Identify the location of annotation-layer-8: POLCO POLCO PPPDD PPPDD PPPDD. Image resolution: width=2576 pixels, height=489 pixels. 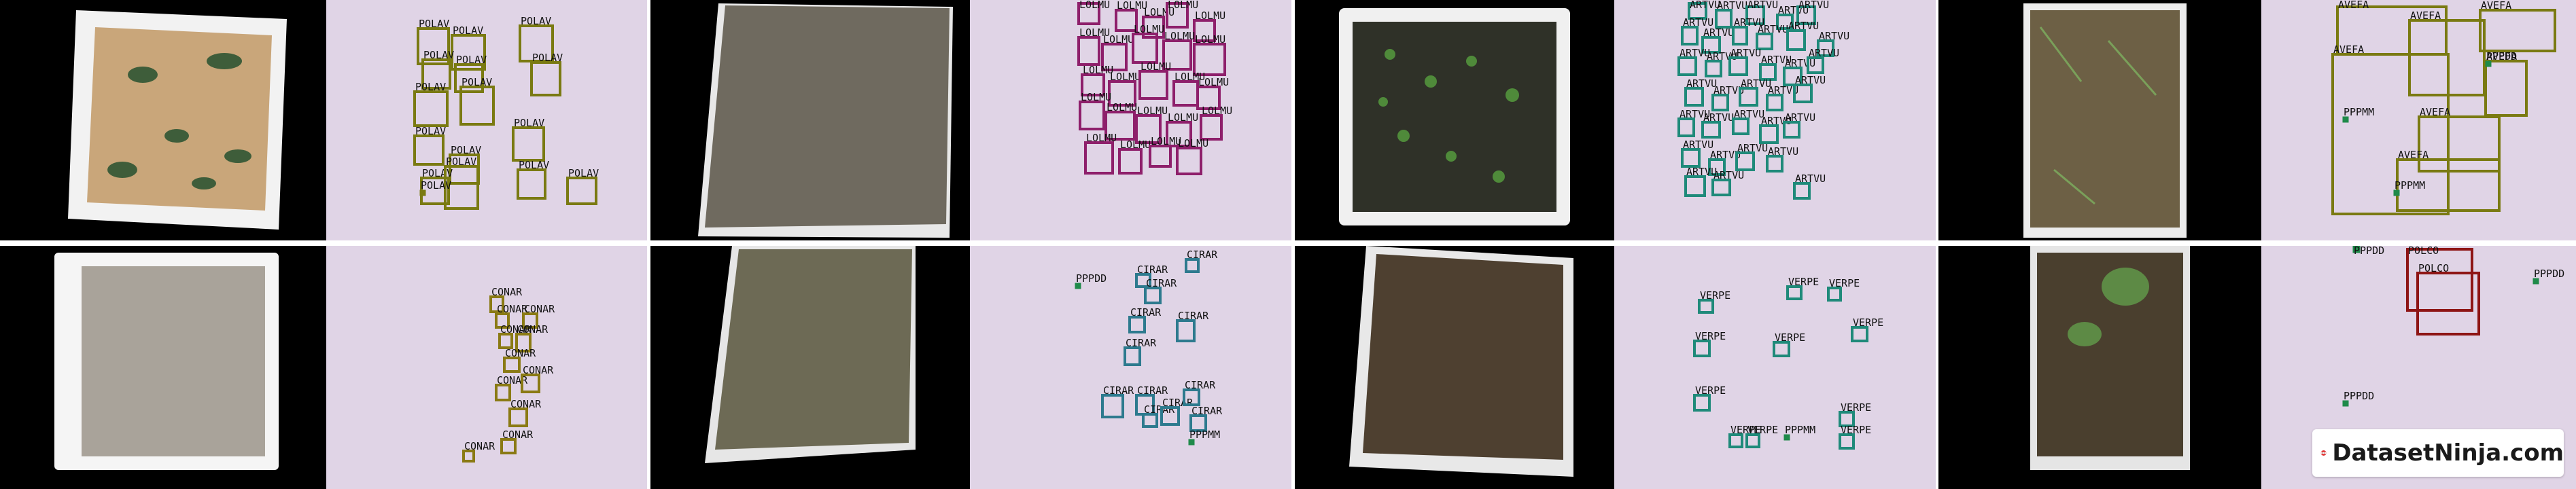
(2453, 326).